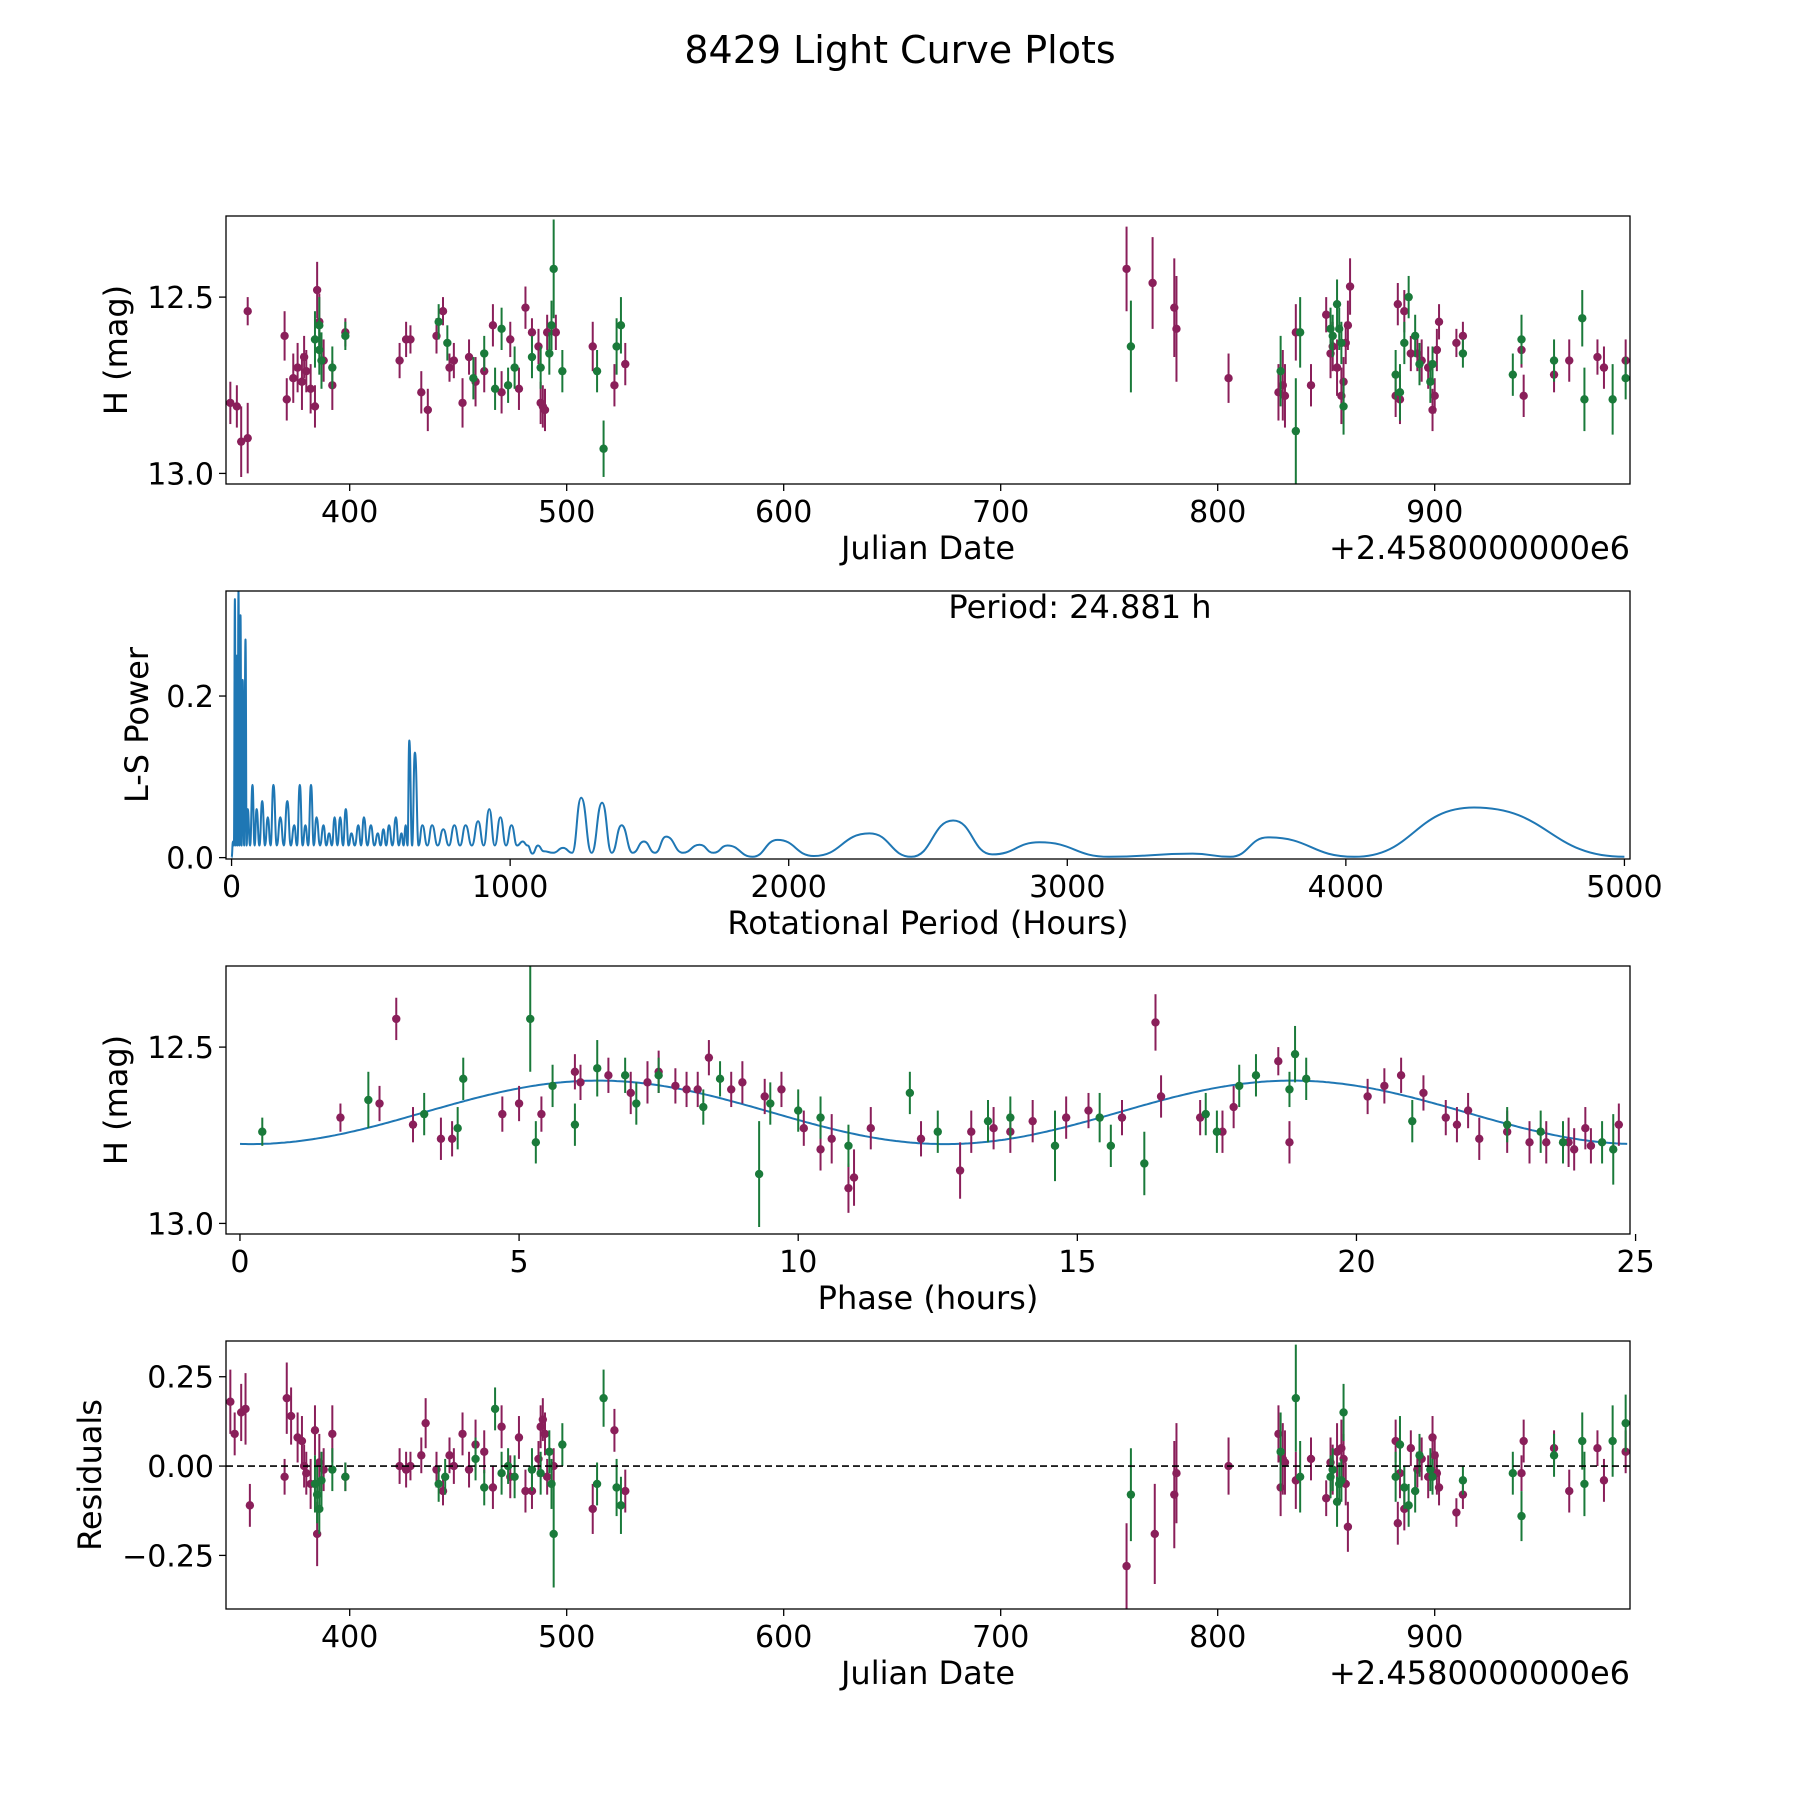  I want to click on phased-ytick-label: 13.0, so click(180, 1224).